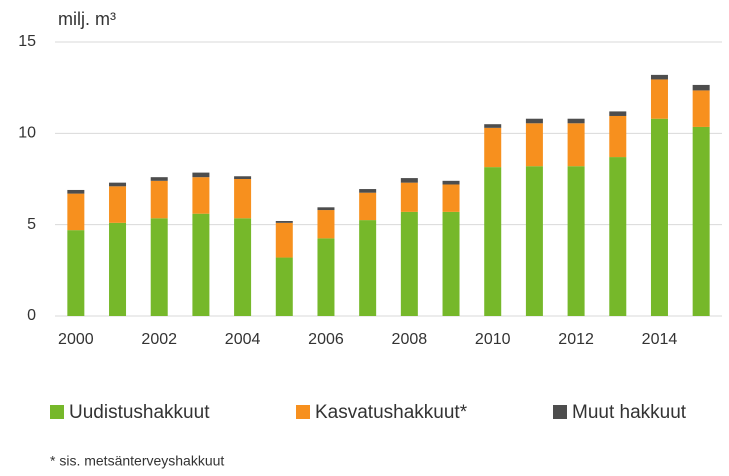 This screenshot has width=729, height=476. What do you see at coordinates (243, 339) in the screenshot?
I see `x-tick-label: 2004` at bounding box center [243, 339].